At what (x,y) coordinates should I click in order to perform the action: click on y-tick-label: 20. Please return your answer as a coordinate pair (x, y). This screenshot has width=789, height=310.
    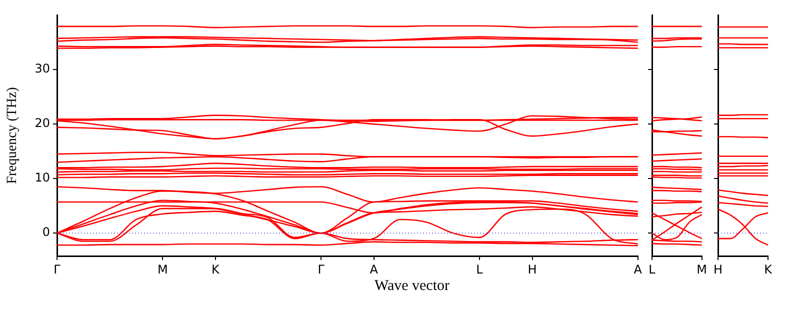
    Looking at the image, I should click on (42, 123).